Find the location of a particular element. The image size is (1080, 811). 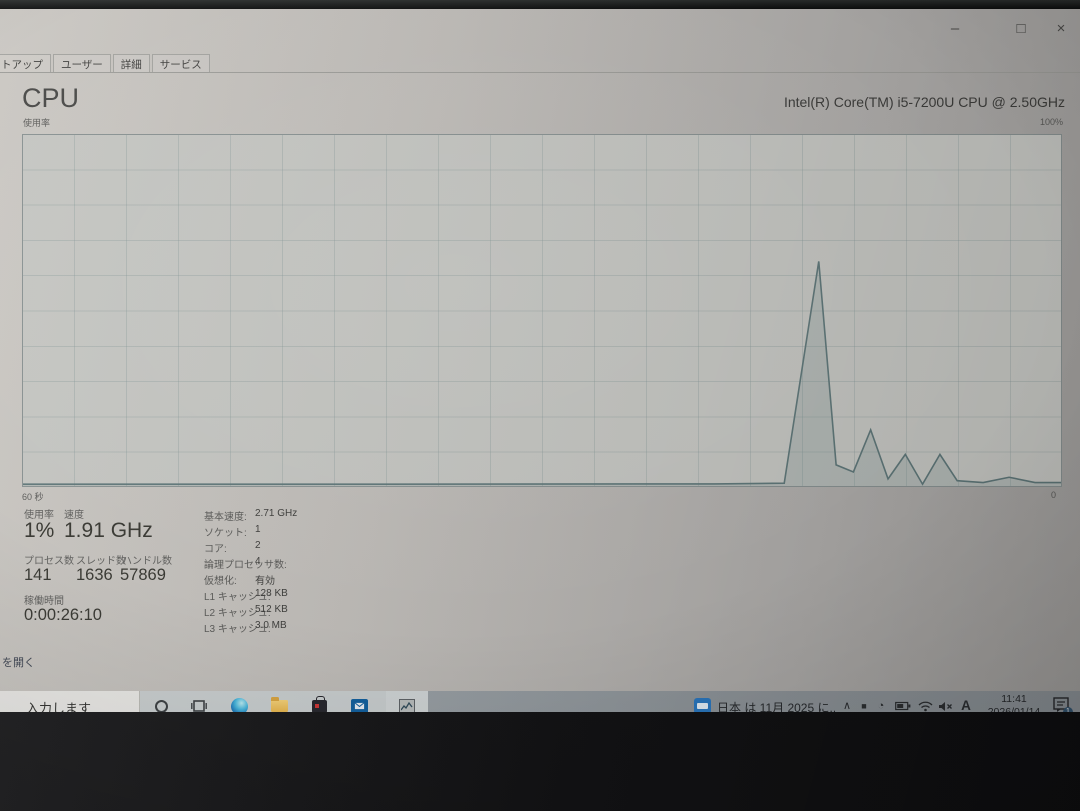

y-max-label: 100% is located at coordinates (1051, 122).